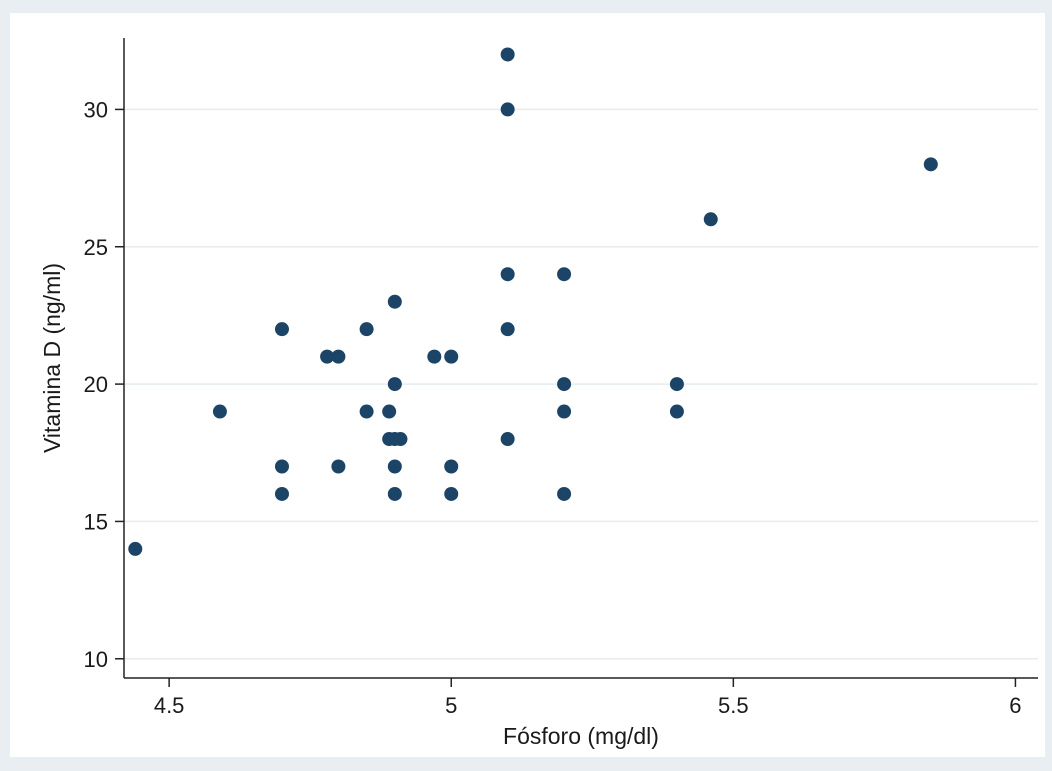  I want to click on y-tick-label: 25, so click(96, 247).